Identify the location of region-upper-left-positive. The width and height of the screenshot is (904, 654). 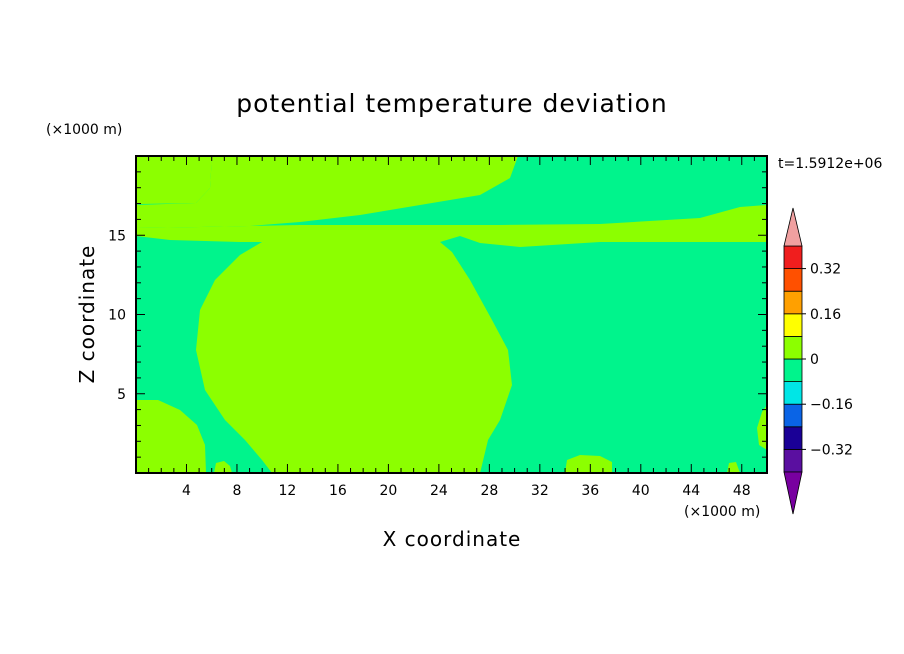
(174, 180).